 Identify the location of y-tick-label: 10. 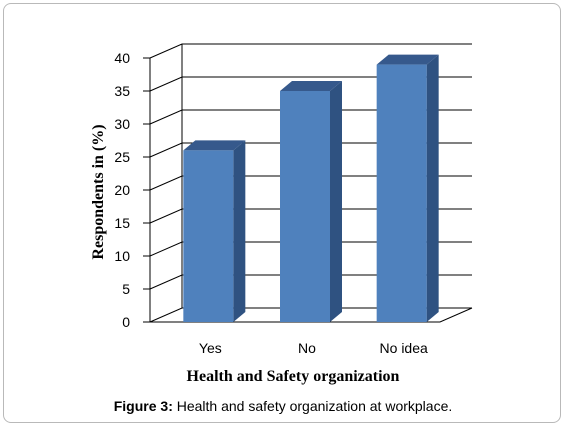
(122, 256).